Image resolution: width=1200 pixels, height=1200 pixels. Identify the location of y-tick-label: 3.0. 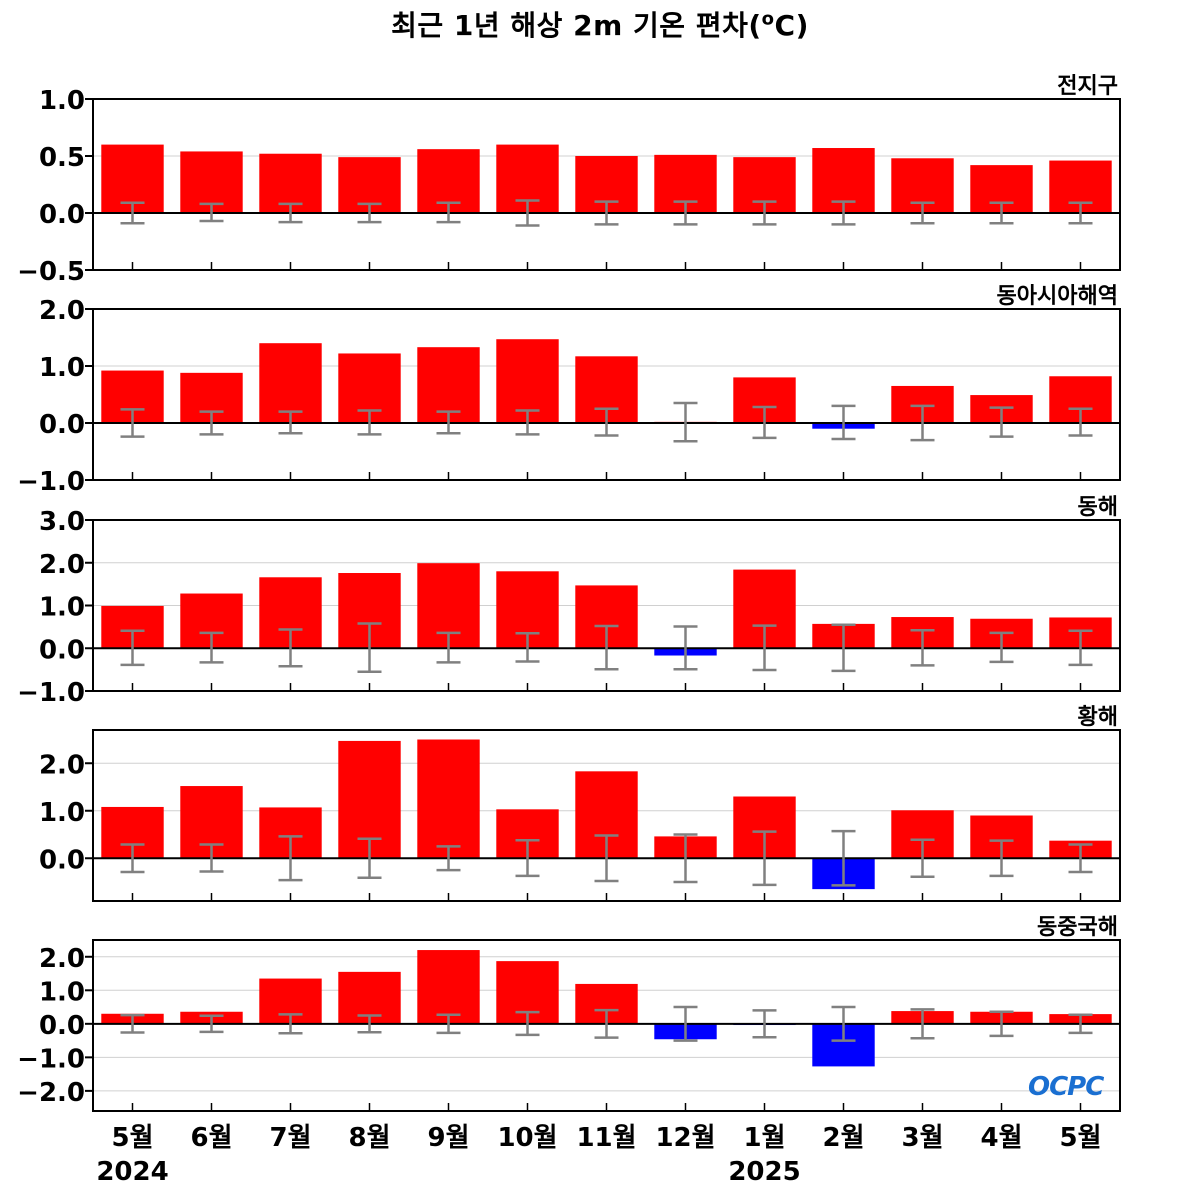
(62, 522).